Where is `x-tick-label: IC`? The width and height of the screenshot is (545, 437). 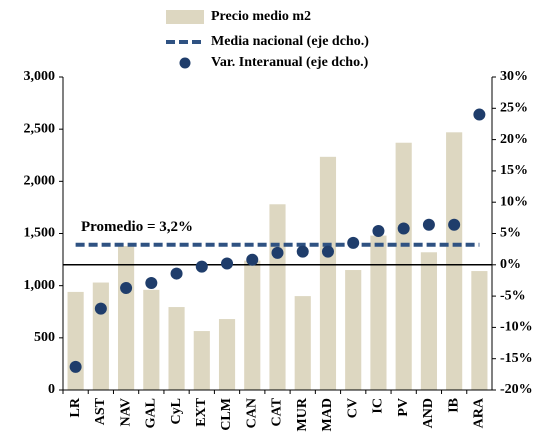
x-tick-label: IC is located at coordinates (378, 406).